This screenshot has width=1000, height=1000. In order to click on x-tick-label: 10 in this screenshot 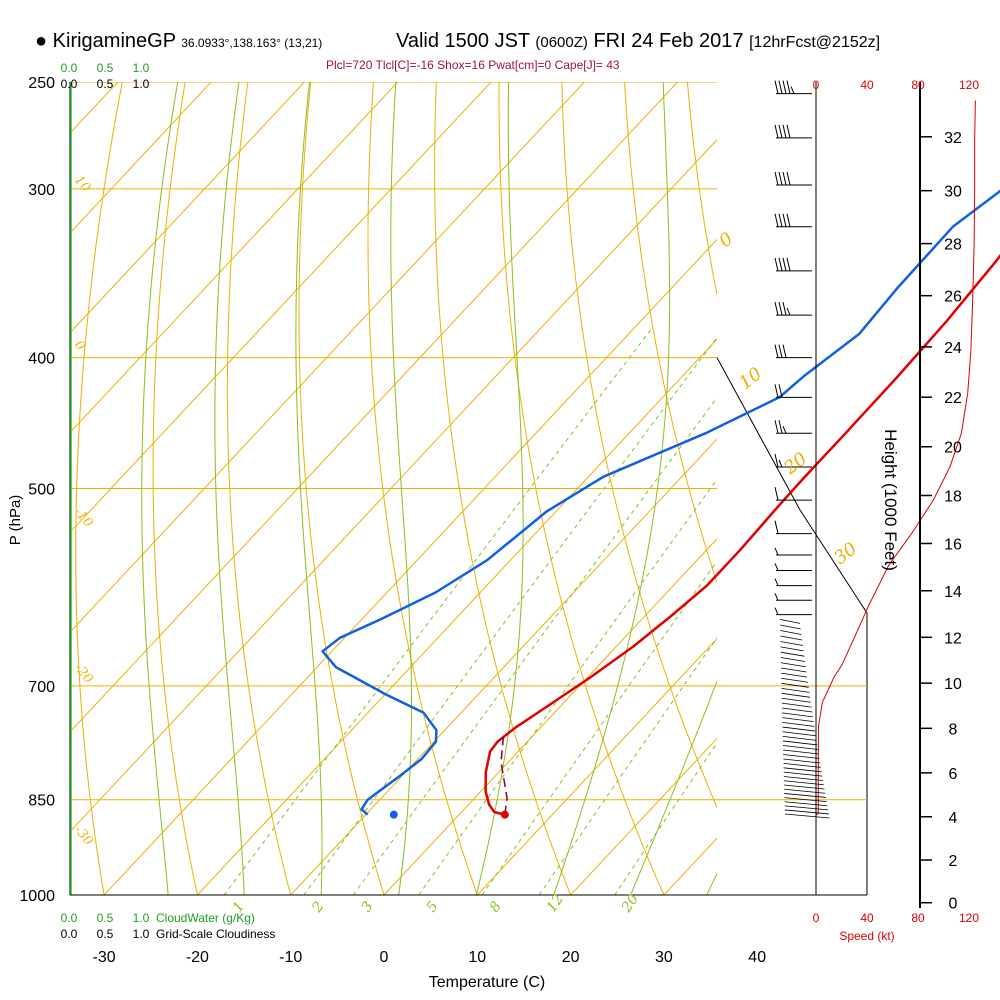, I will do `click(477, 957)`.